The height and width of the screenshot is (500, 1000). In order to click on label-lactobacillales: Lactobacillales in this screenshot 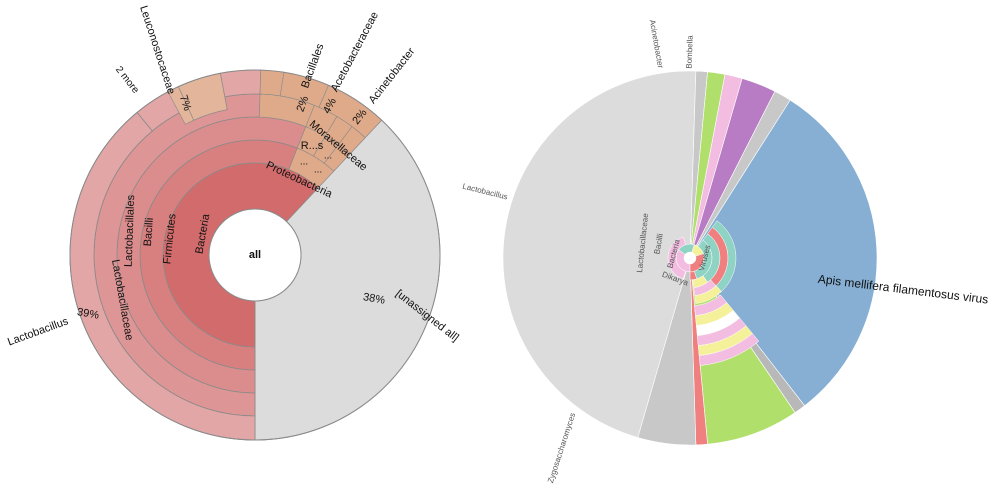, I will do `click(130, 230)`.